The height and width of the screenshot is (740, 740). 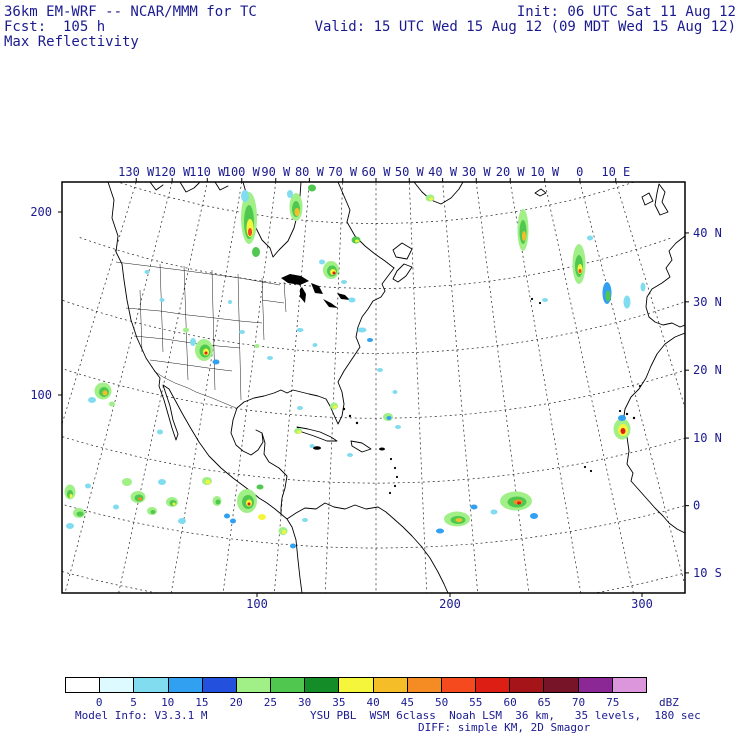 What do you see at coordinates (613, 702) in the screenshot?
I see `colorbar-tick-label: 75` at bounding box center [613, 702].